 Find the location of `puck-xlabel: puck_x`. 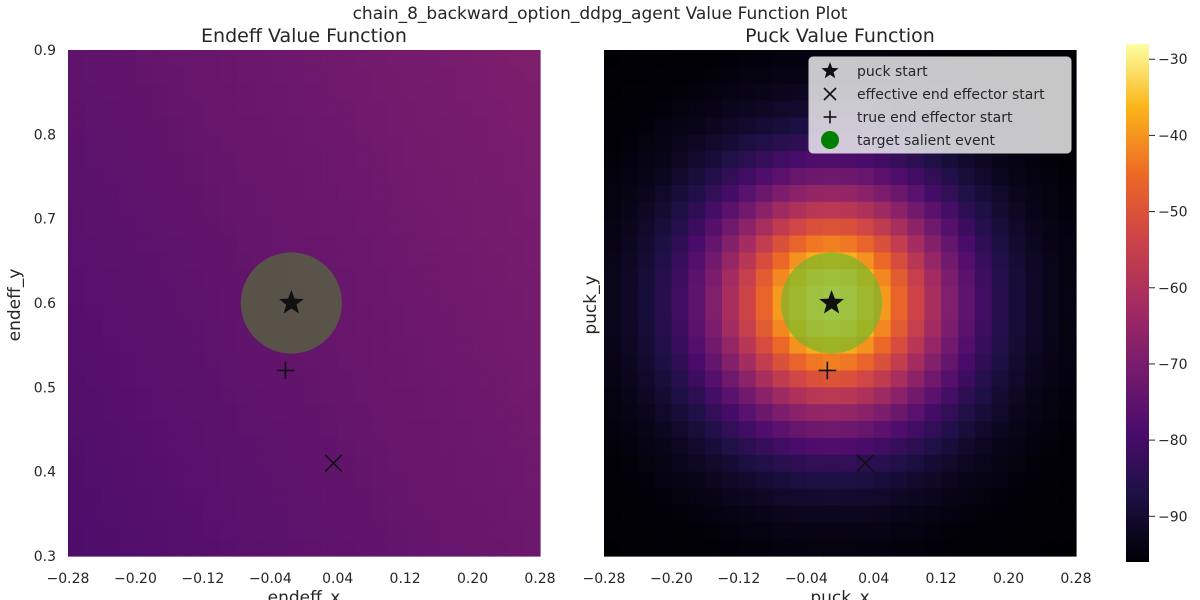

puck-xlabel: puck_x is located at coordinates (839, 594).